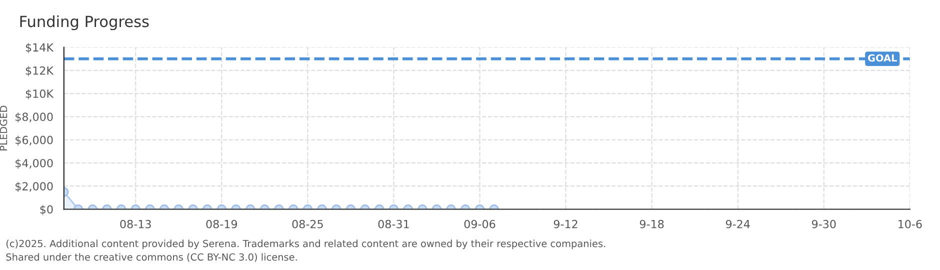 This screenshot has width=940, height=270. Describe the element at coordinates (46, 210) in the screenshot. I see `y-tick-label: $0` at that location.